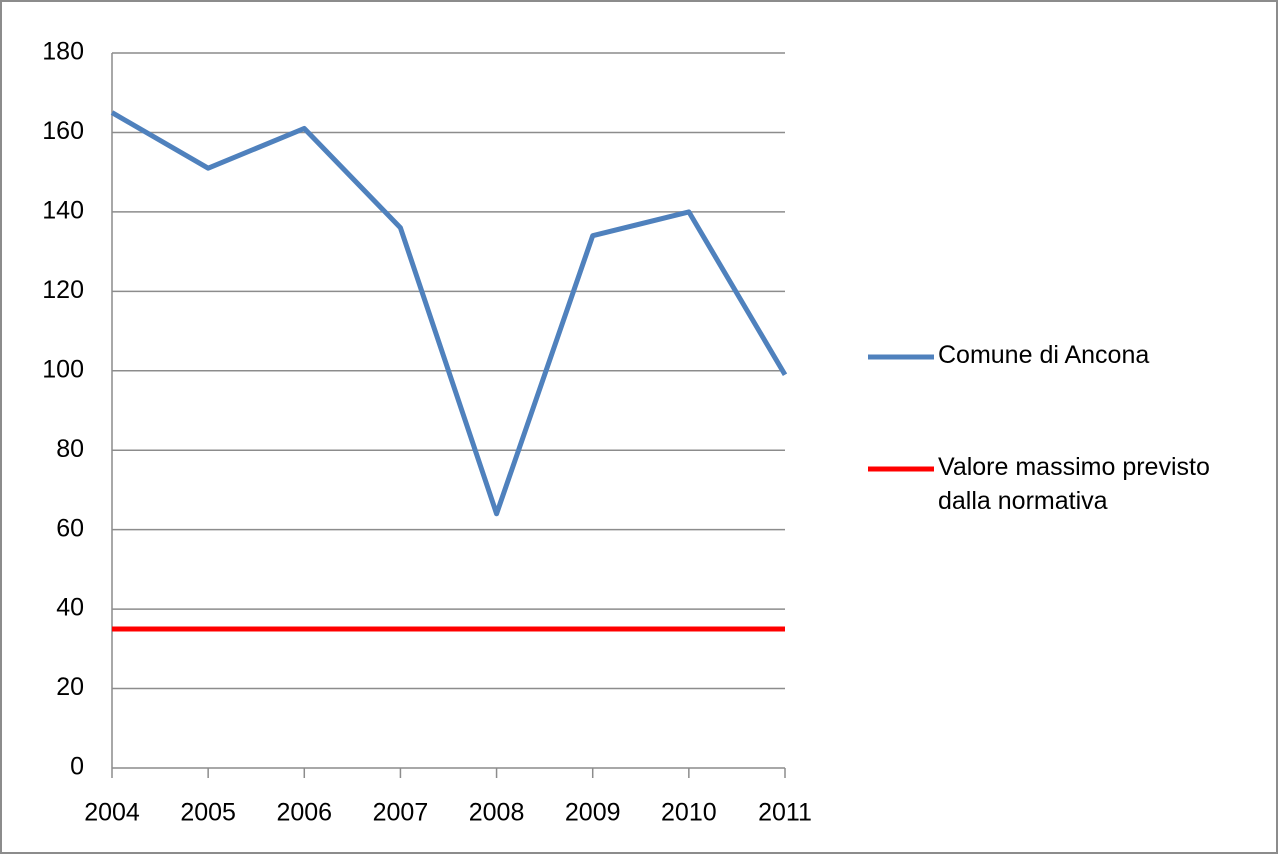  I want to click on y-tick-label: 0, so click(77, 767).